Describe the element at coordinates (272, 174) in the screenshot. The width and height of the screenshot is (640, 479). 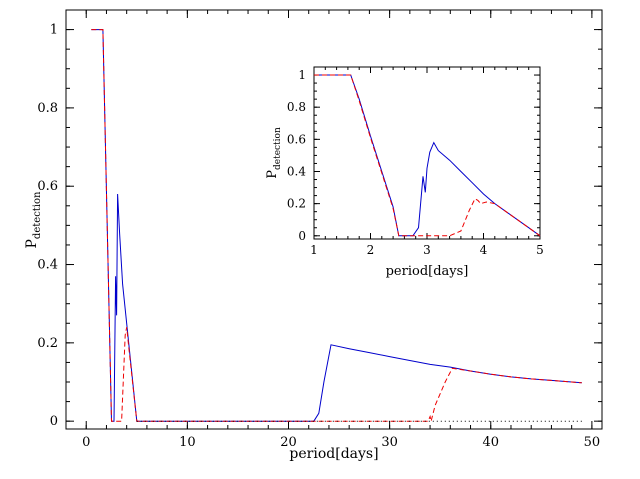
I see `inset-y-axis-label-main: P` at that location.